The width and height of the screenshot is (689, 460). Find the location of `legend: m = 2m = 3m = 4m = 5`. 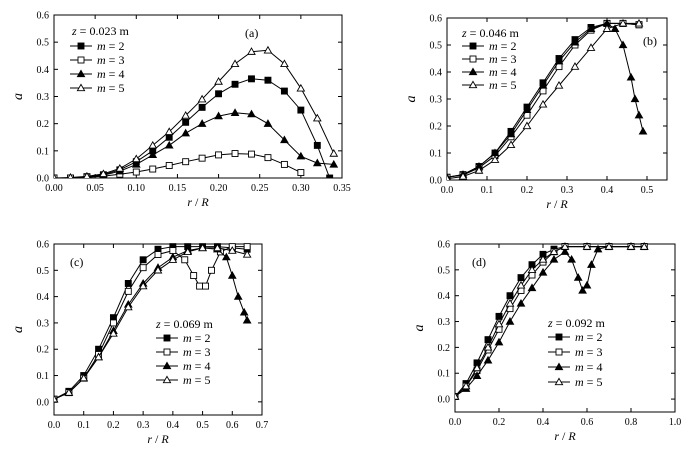

legend: m = 2m = 3m = 4m = 5 is located at coordinates (575, 359).